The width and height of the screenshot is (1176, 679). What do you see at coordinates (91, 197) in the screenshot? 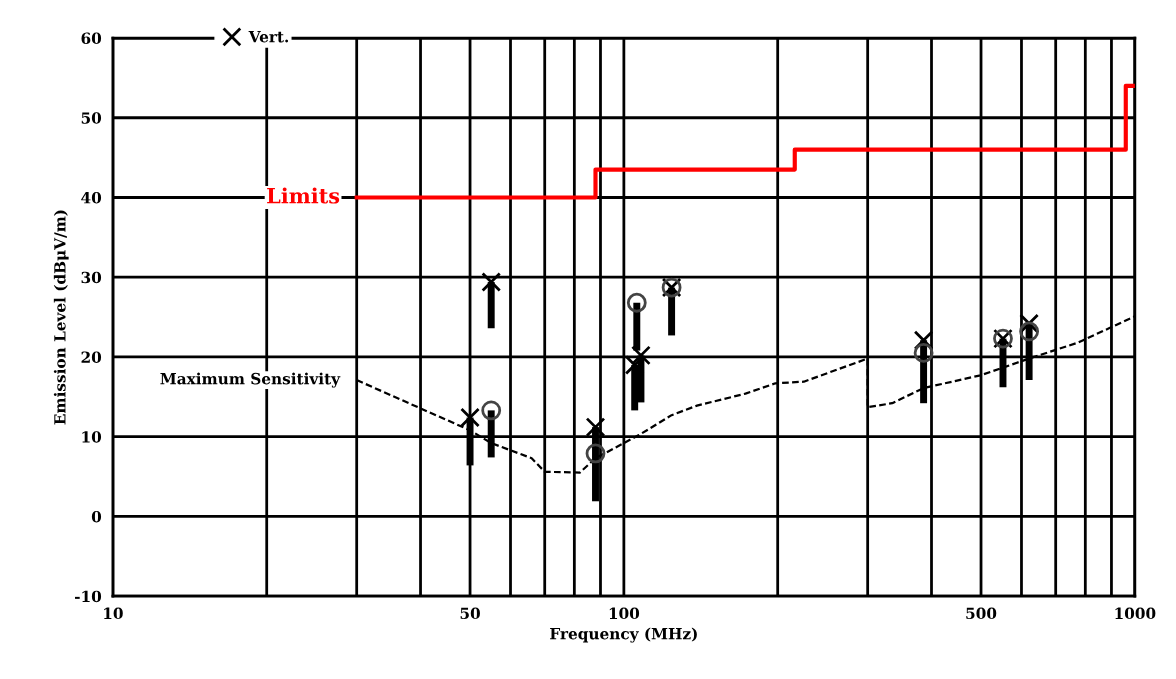
I see `y-tick-label: 40` at bounding box center [91, 197].